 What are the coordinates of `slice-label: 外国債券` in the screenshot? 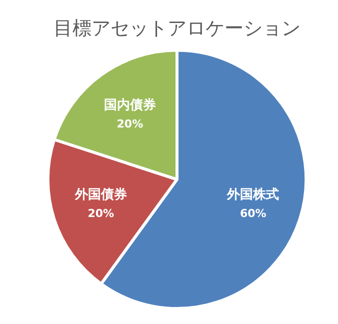 It's located at (100, 195).